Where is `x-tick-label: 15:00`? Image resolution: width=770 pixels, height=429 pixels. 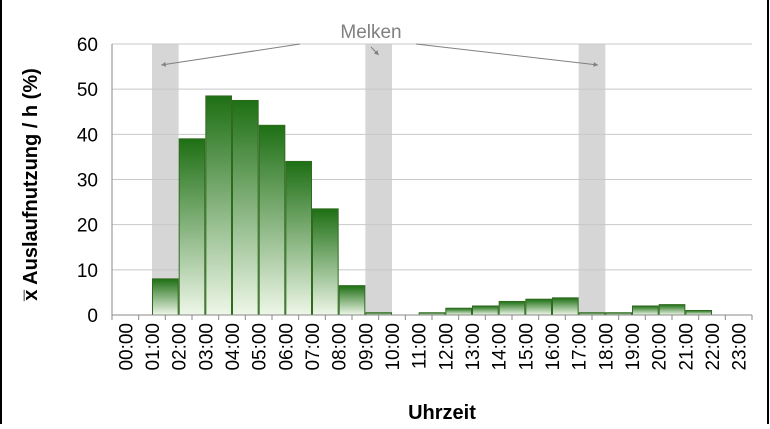
x-tick-label: 15:00 is located at coordinates (526, 347).